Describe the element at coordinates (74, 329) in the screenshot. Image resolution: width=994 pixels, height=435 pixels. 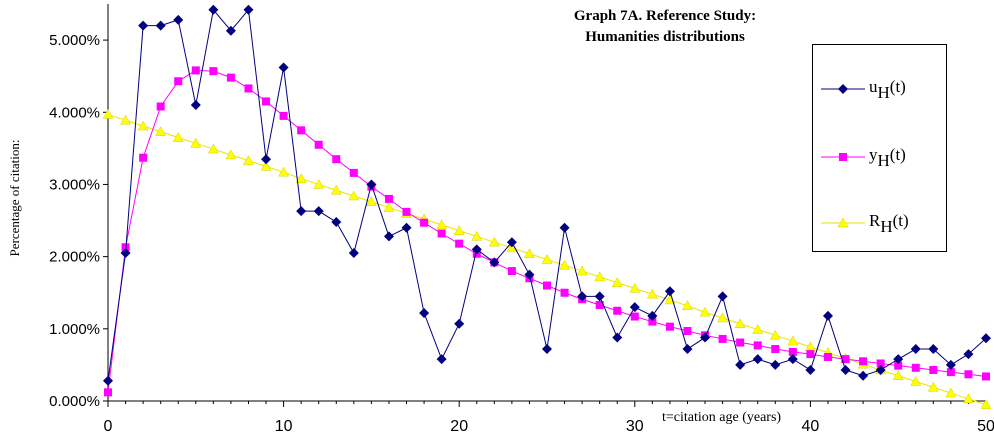
I see `y-tick-label: 1.000%` at that location.